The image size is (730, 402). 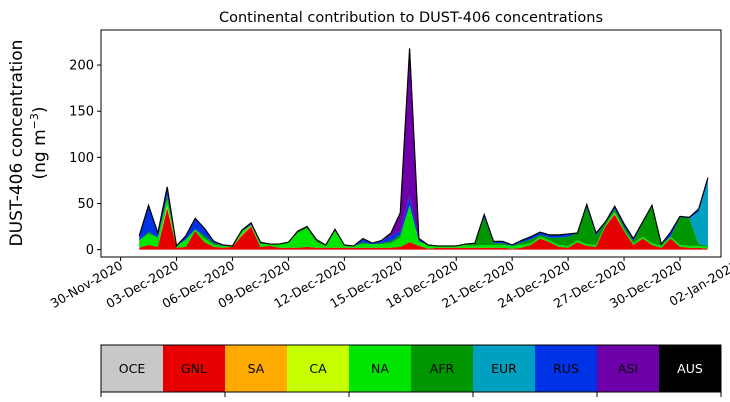 I want to click on y-axis-label-units: (ng m−3), so click(x=39, y=142).